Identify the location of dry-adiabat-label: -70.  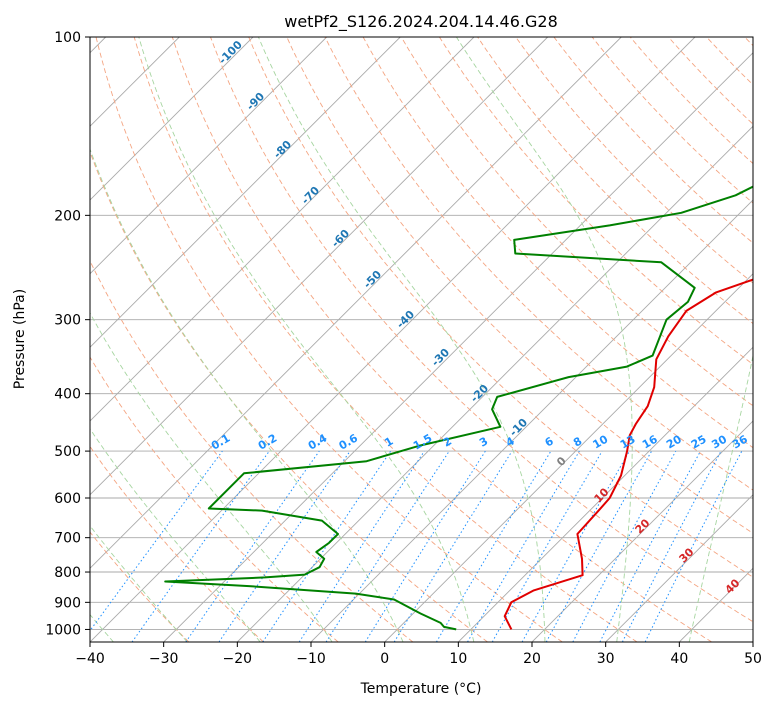
(310, 195).